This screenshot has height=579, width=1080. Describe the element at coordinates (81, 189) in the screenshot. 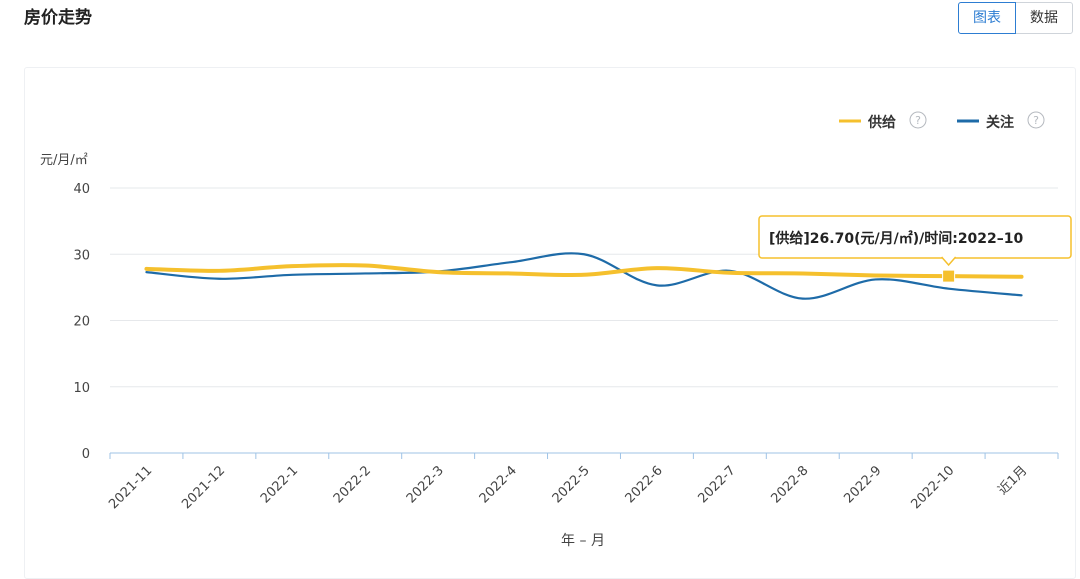

I see `y-tick-label: 40` at that location.